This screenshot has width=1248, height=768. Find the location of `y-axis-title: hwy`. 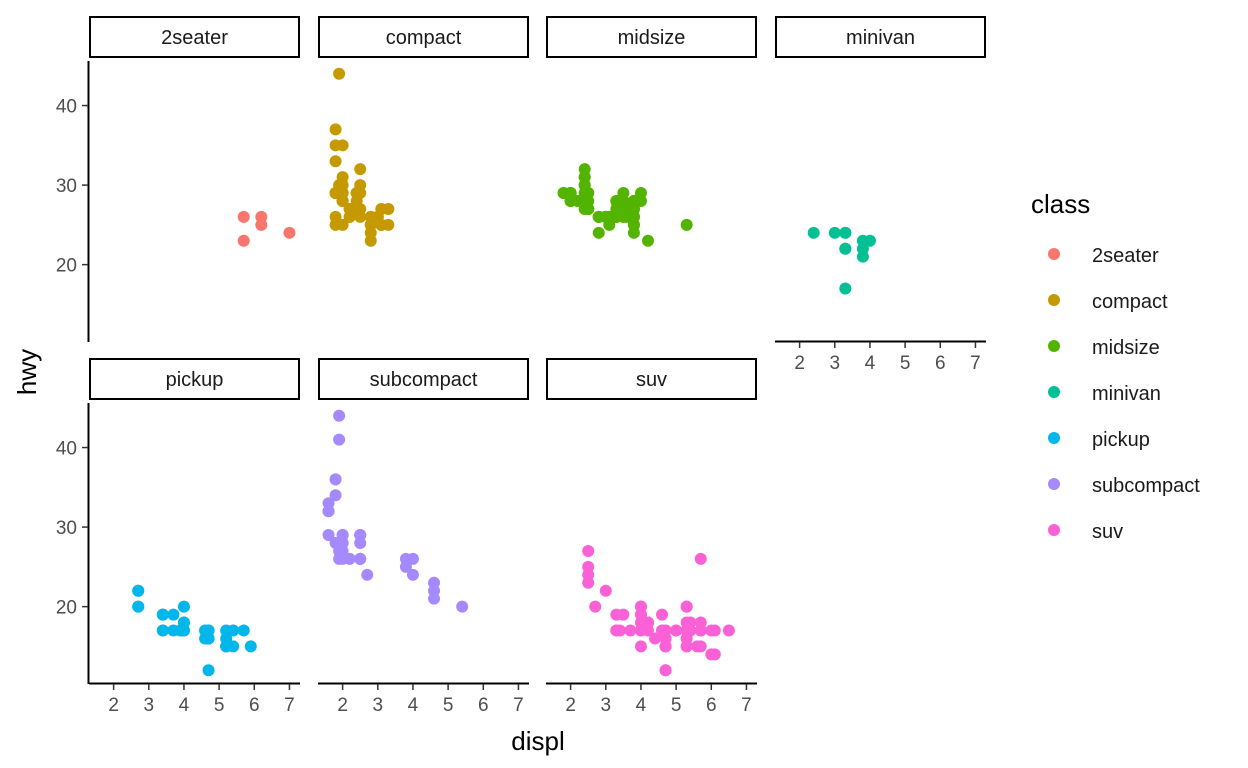

y-axis-title: hwy is located at coordinates (27, 372).